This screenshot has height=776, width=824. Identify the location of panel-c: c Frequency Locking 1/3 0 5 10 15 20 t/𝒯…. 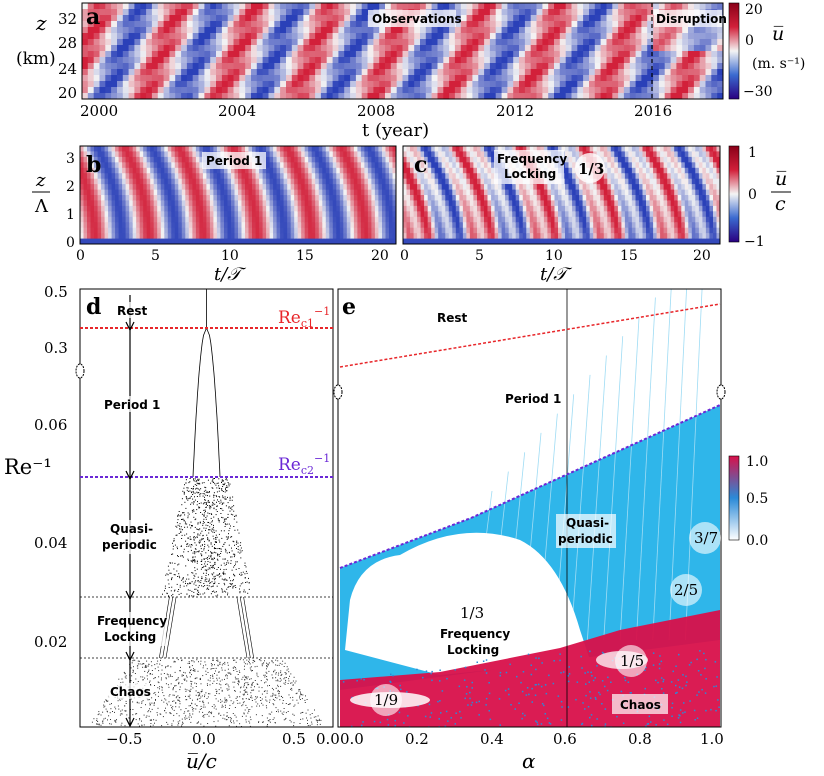
(595, 215).